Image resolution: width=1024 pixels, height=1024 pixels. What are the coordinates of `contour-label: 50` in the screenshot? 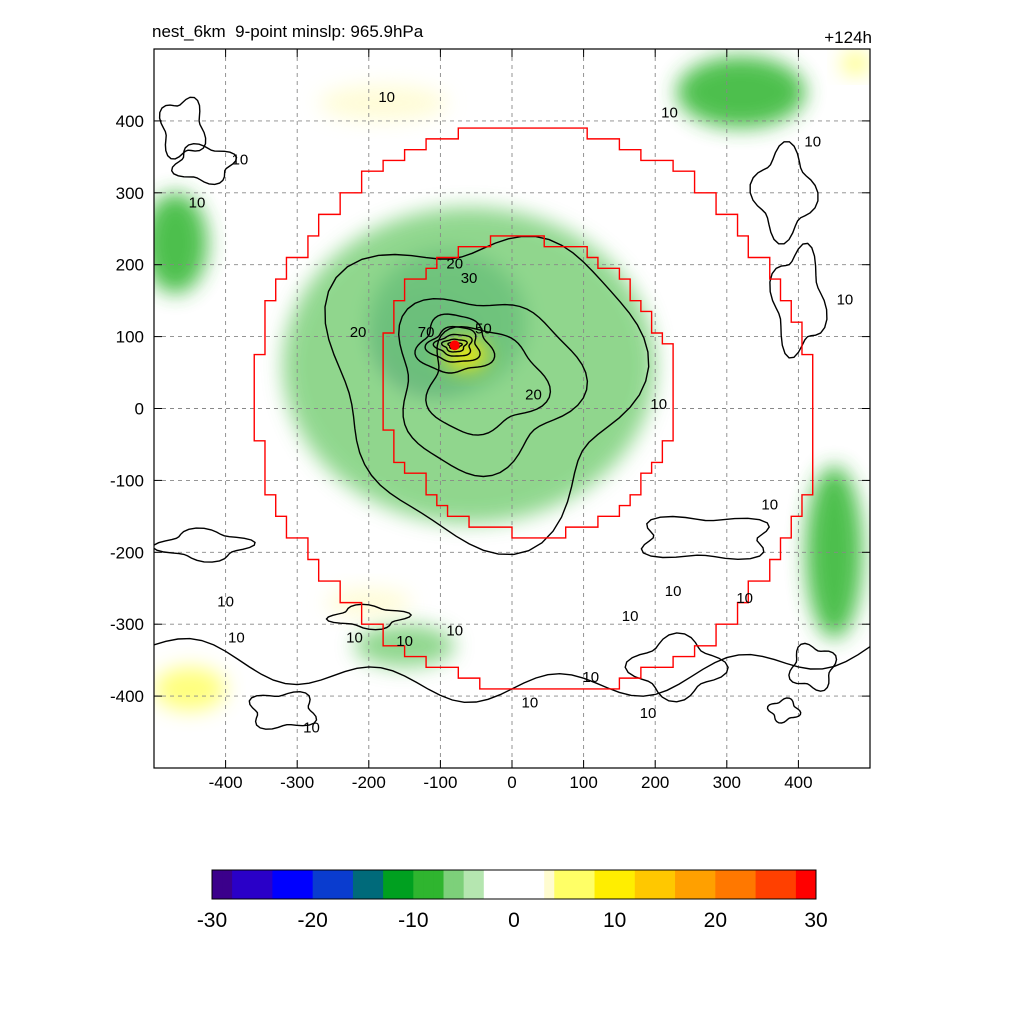 It's located at (483, 328).